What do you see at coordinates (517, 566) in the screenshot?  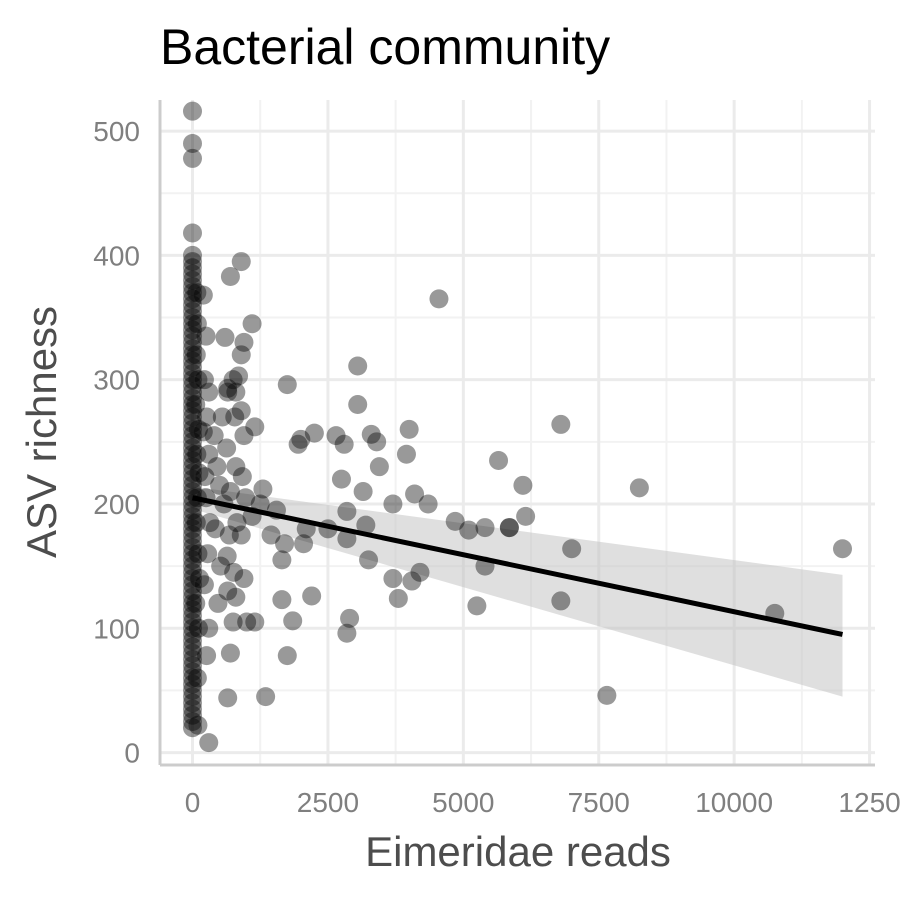 I see `regression-layer` at bounding box center [517, 566].